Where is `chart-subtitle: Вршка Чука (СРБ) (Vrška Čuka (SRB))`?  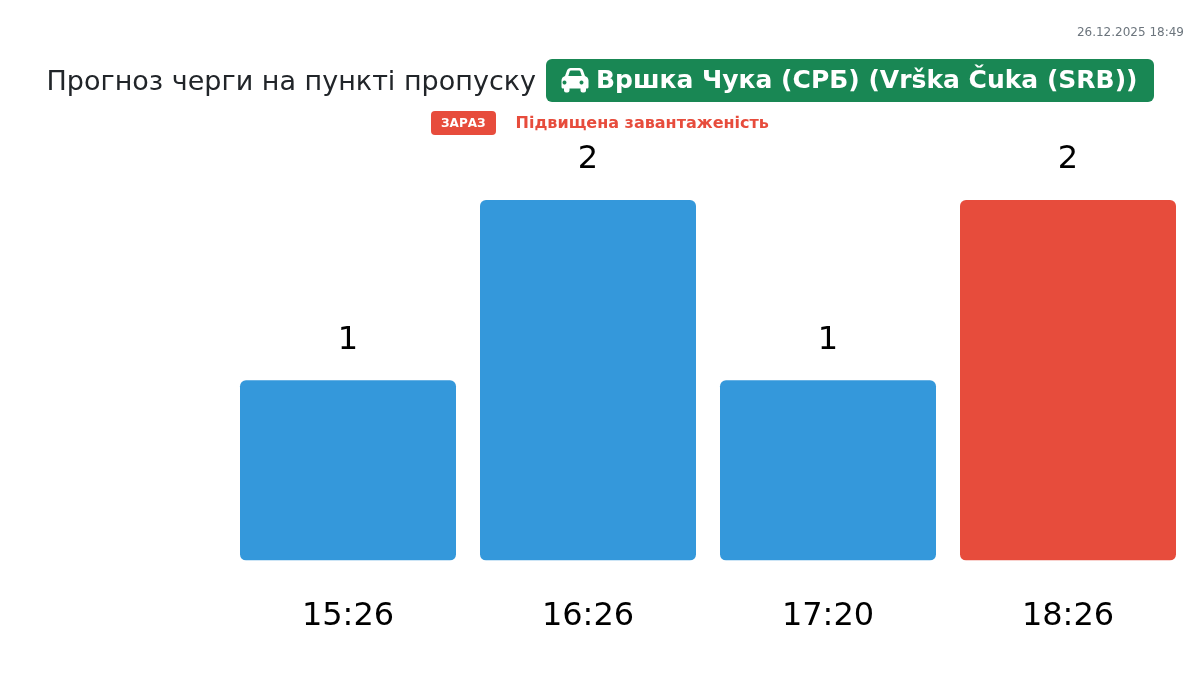 chart-subtitle: Вршка Чука (СРБ) (Vrška Čuka (SRB)) is located at coordinates (867, 80).